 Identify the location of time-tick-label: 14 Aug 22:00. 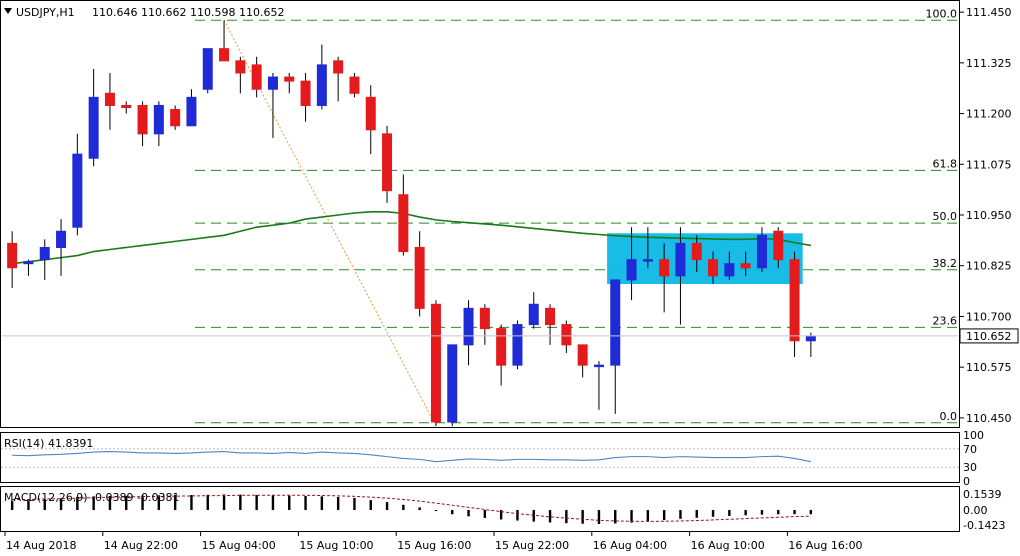
(141, 545).